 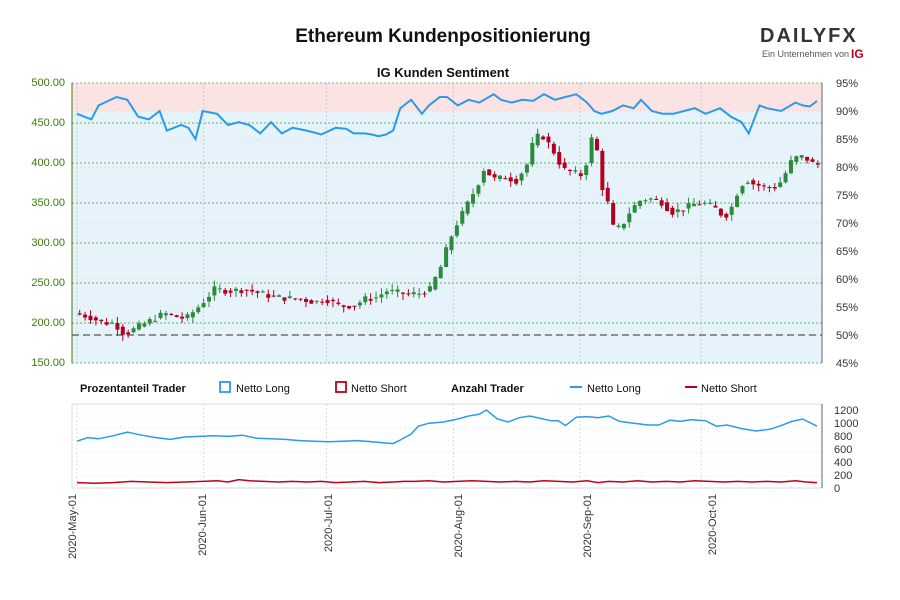 What do you see at coordinates (843, 437) in the screenshot?
I see `y3-tick-label: 800` at bounding box center [843, 437].